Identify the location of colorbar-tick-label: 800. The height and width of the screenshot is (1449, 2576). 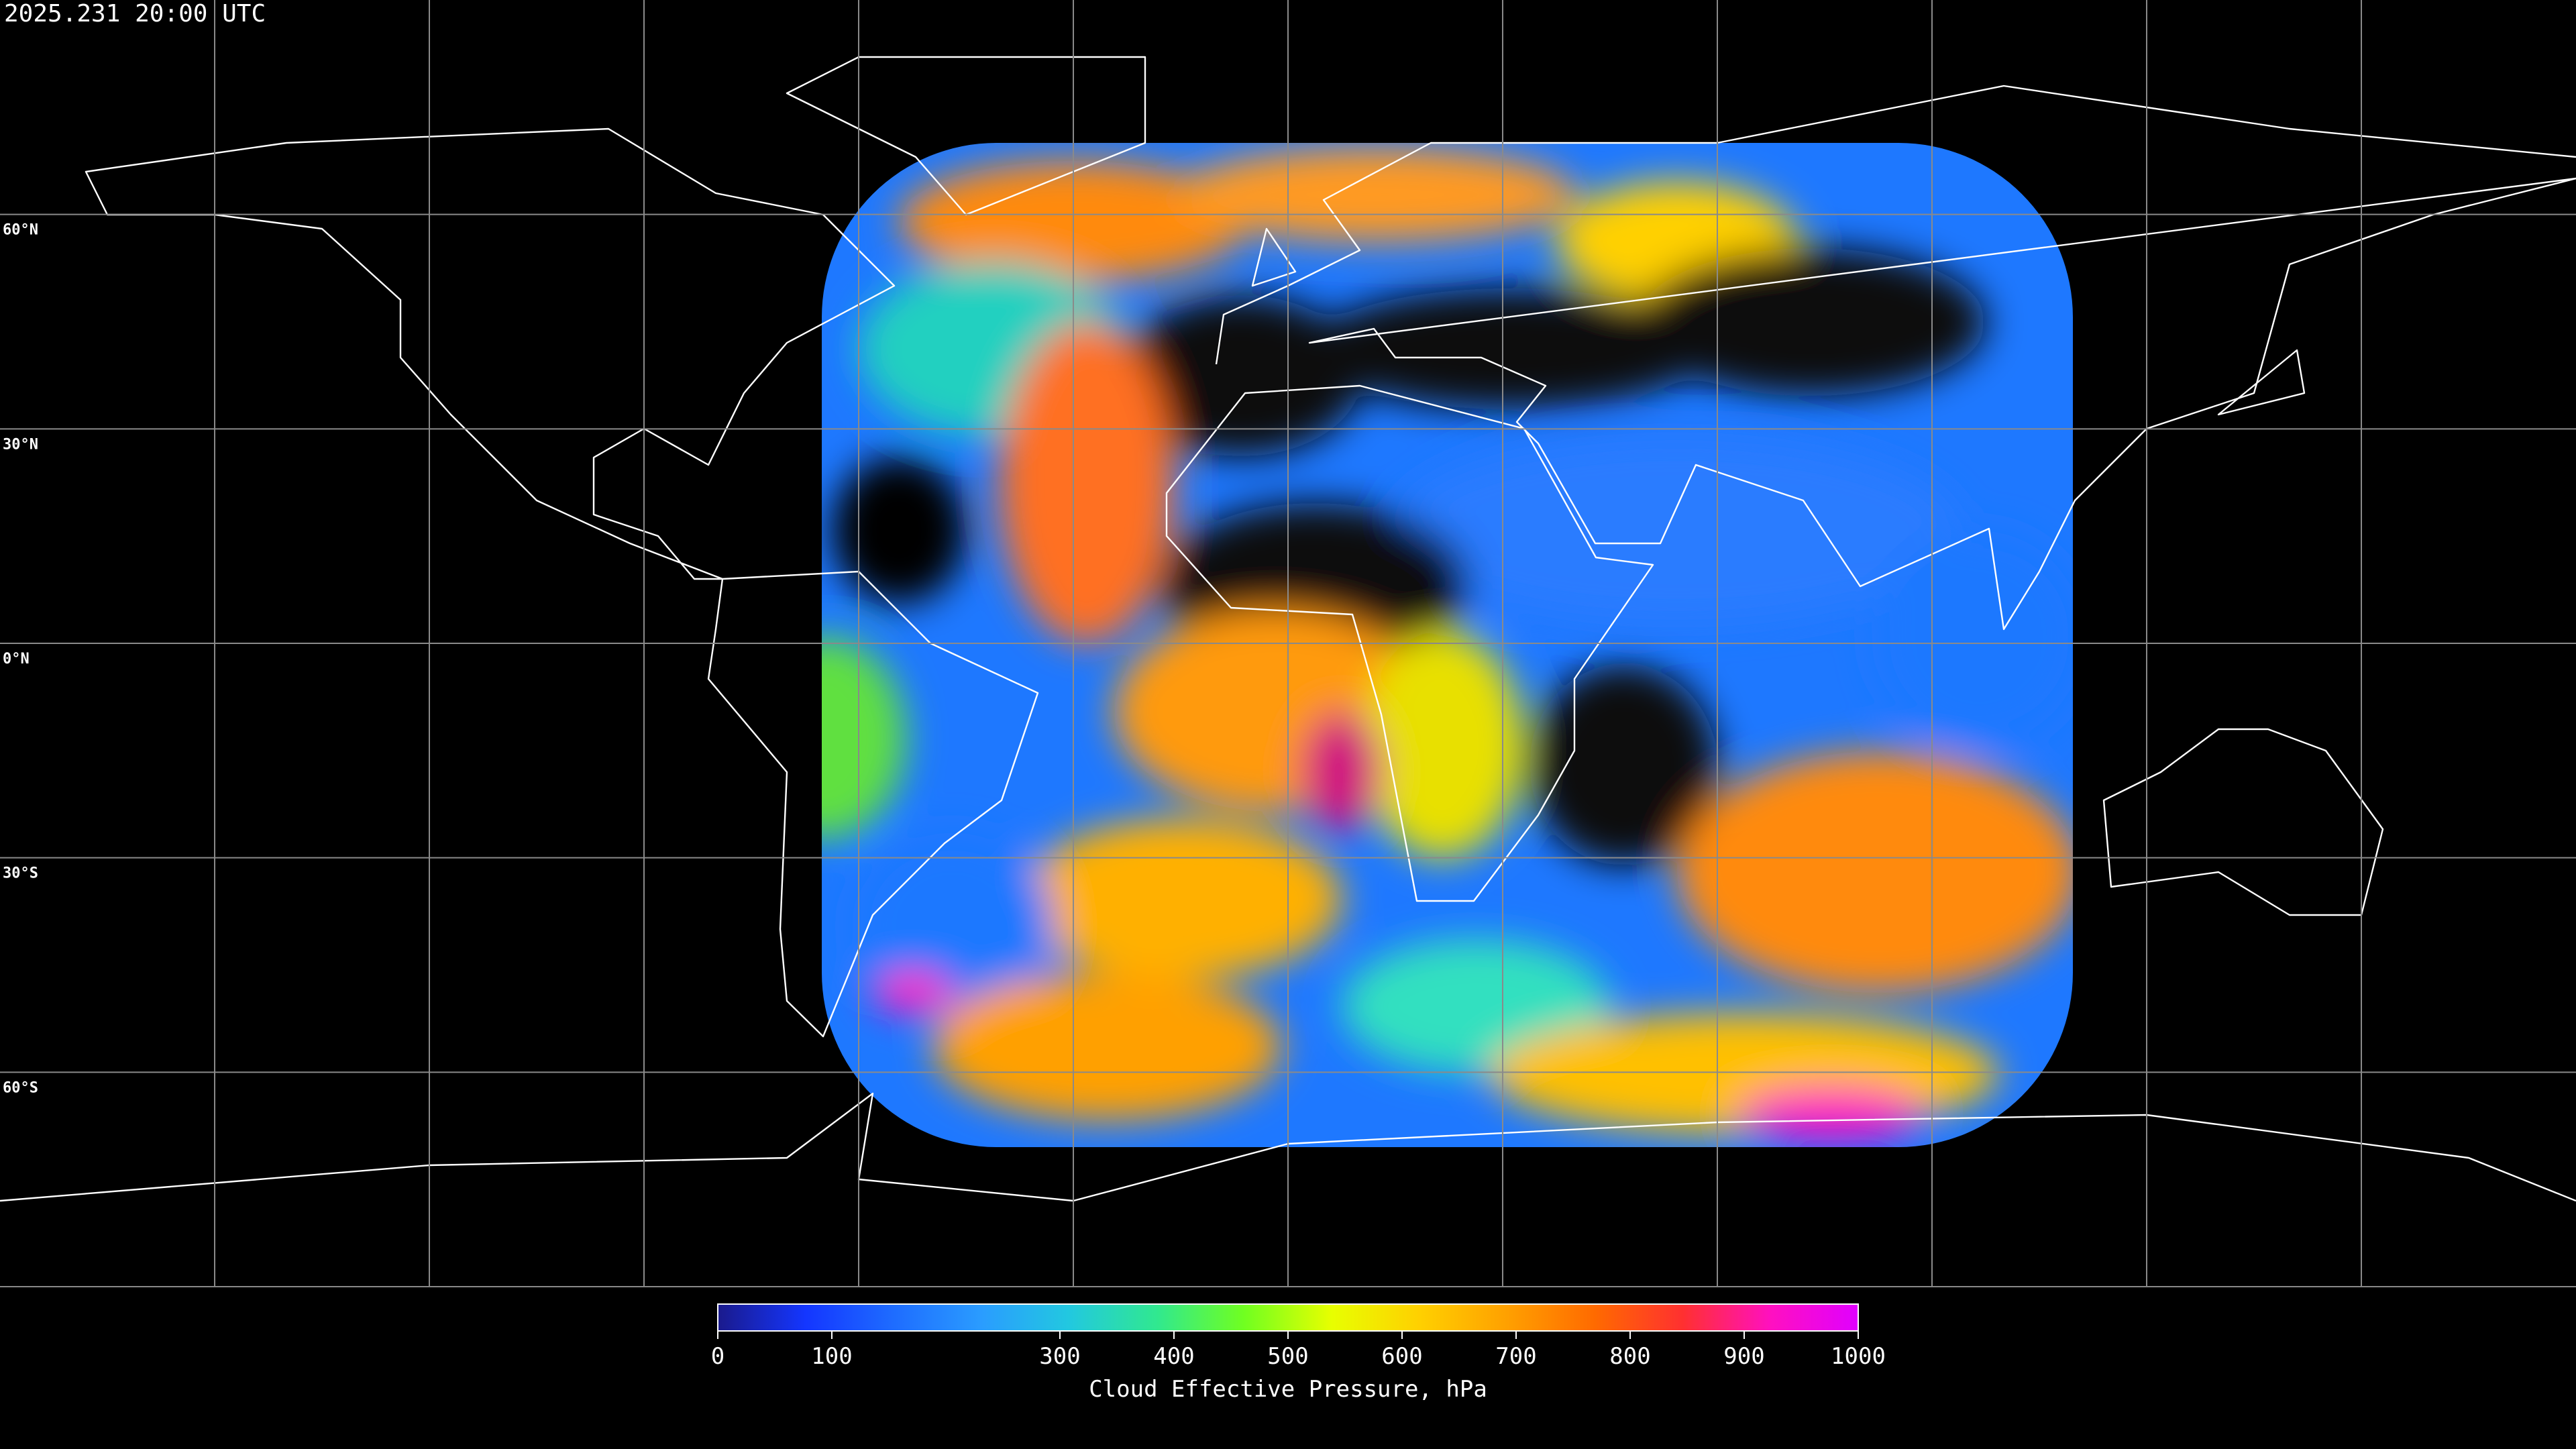
(1629, 1356).